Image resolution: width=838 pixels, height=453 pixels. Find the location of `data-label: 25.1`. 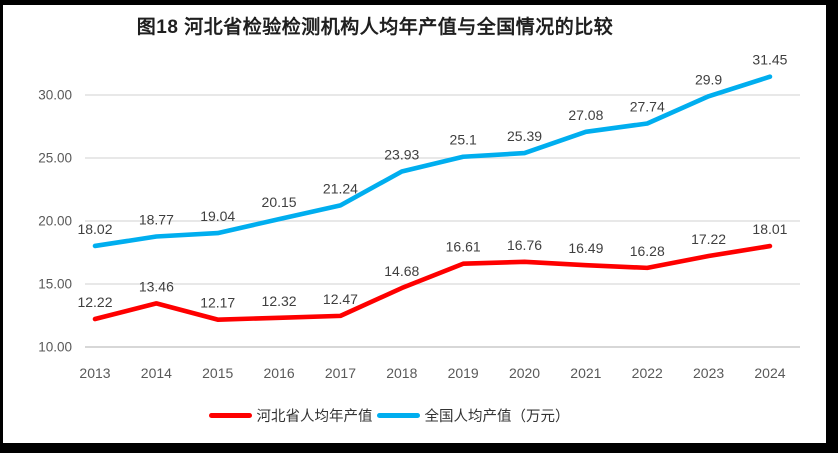

data-label: 25.1 is located at coordinates (463, 140).